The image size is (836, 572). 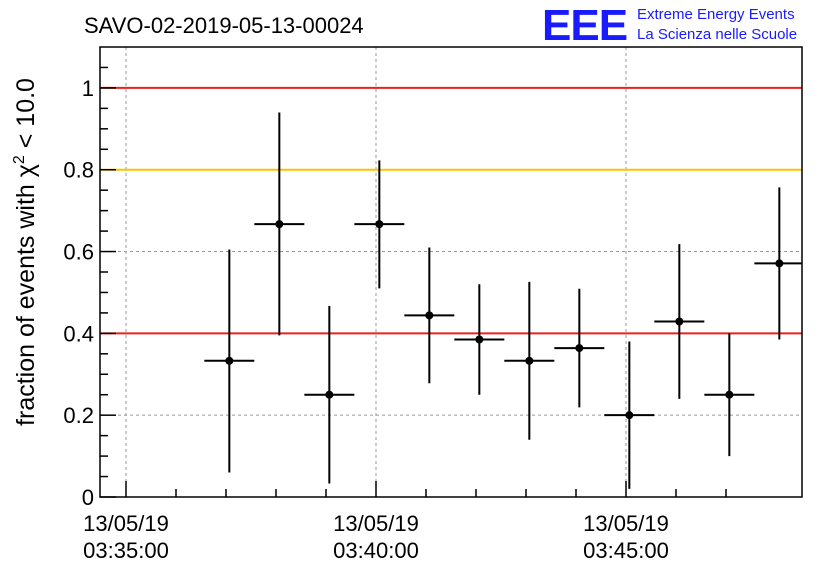 What do you see at coordinates (78, 415) in the screenshot?
I see `y-tick-label: 0.2` at bounding box center [78, 415].